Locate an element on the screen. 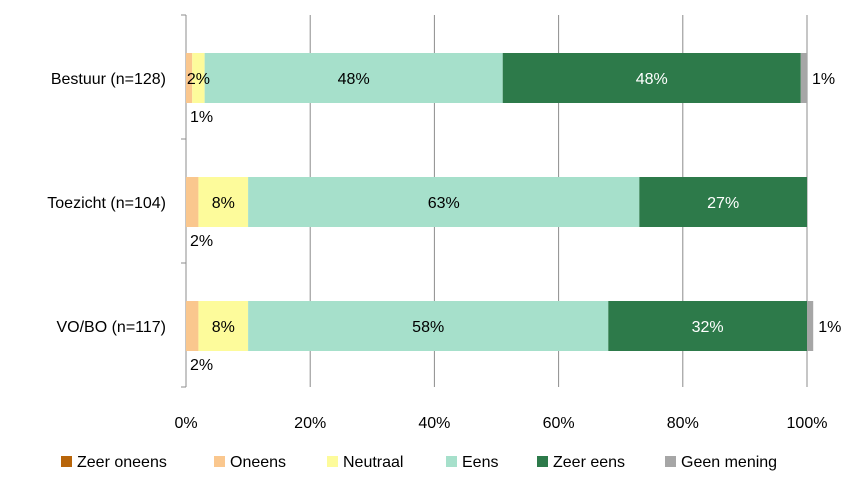 The height and width of the screenshot is (479, 844). x-tick-label: 20% is located at coordinates (310, 423).